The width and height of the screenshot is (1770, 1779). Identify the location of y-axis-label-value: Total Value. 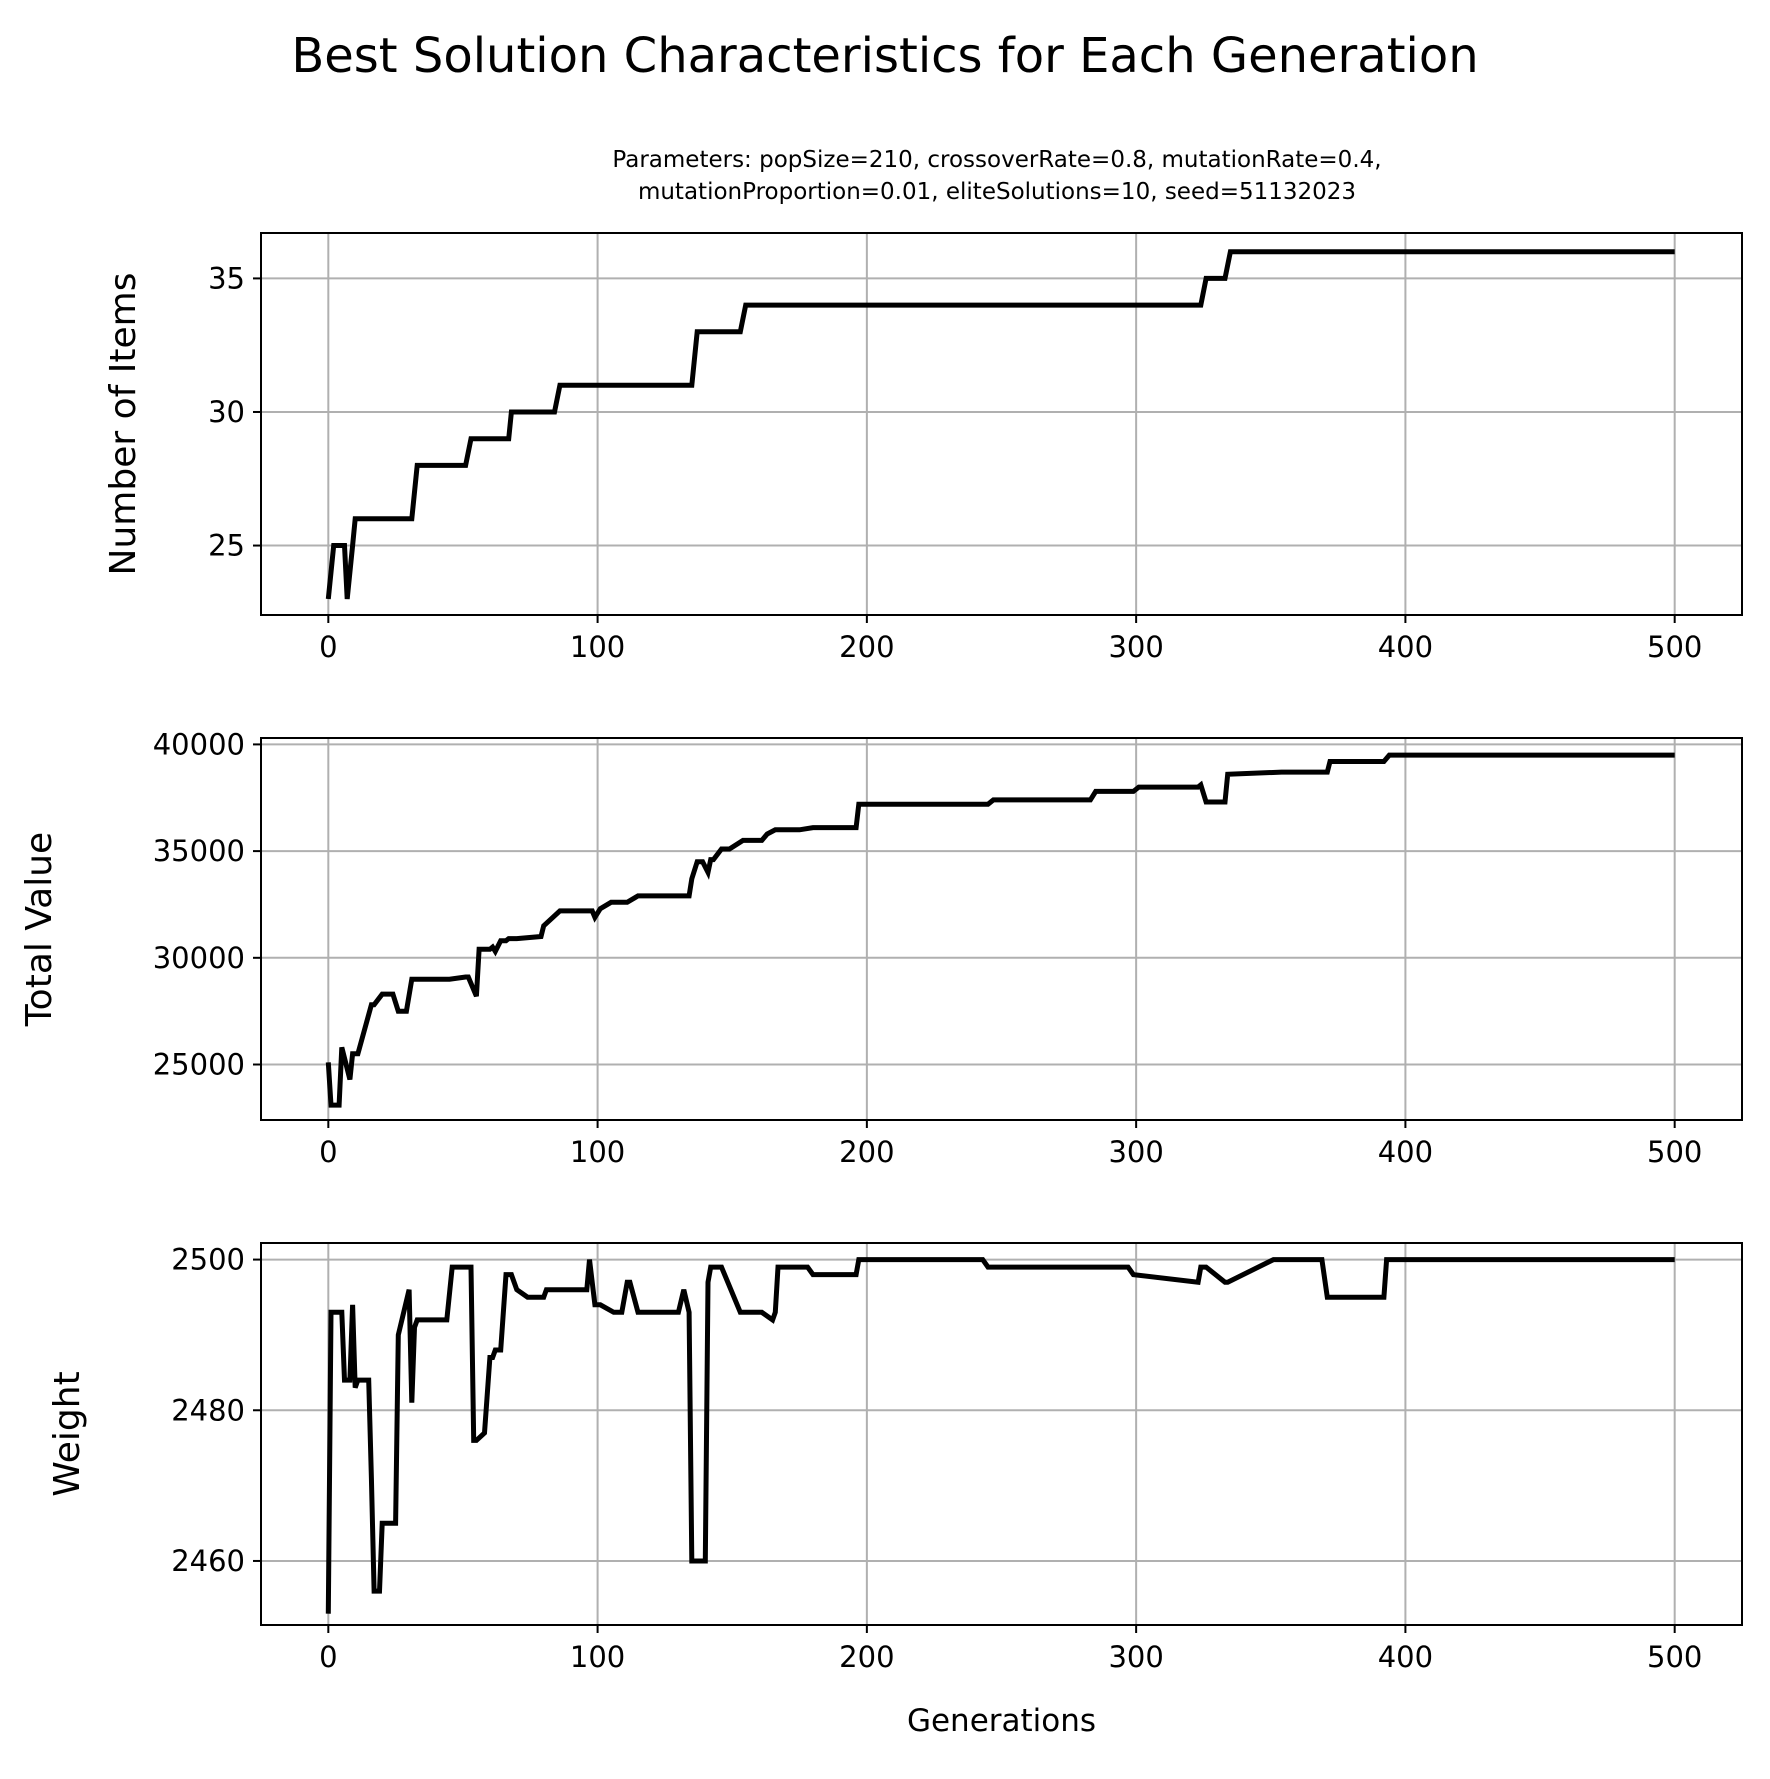
(39, 929).